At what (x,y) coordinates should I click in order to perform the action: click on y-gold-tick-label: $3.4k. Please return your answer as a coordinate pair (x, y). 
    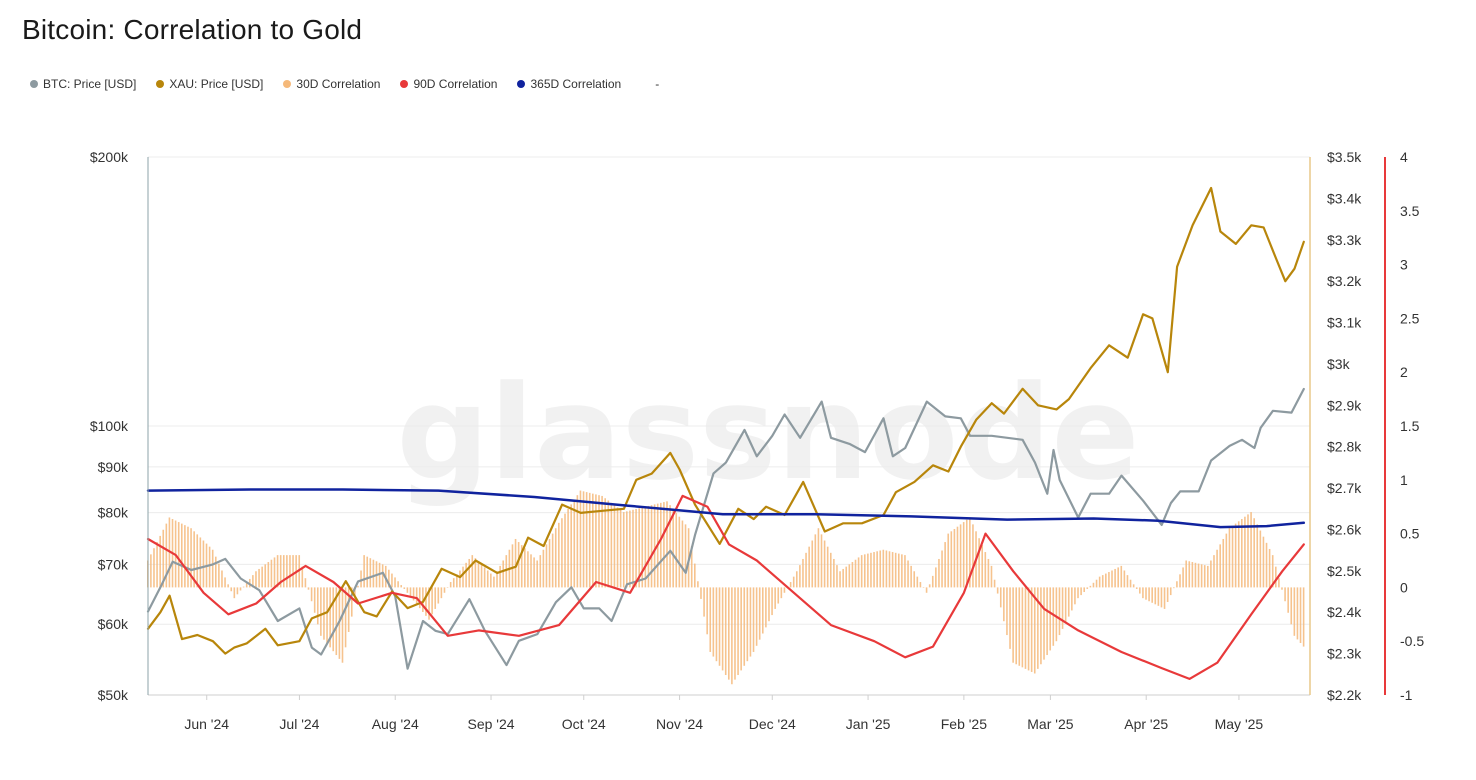
    Looking at the image, I should click on (1344, 198).